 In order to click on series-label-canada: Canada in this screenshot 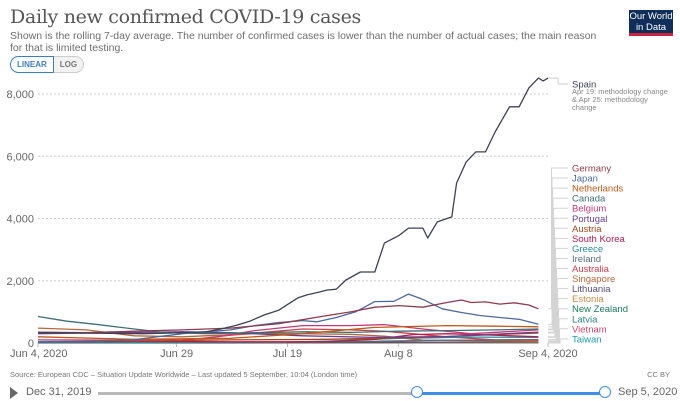, I will do `click(589, 199)`.